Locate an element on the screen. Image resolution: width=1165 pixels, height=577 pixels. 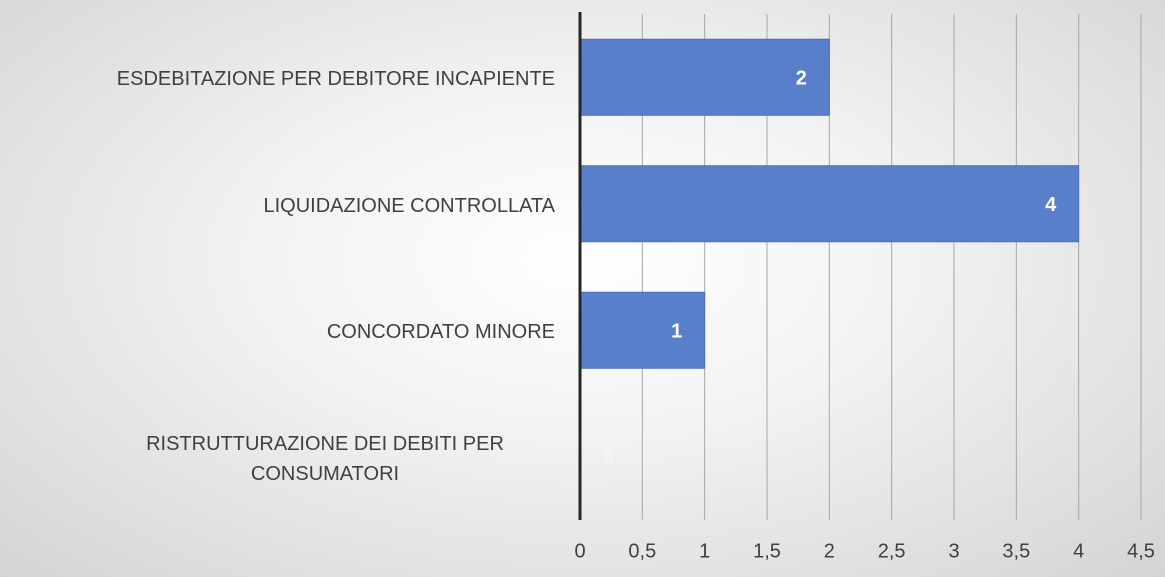
y-tick-label: CONCORDATO MINORE is located at coordinates (277, 332).